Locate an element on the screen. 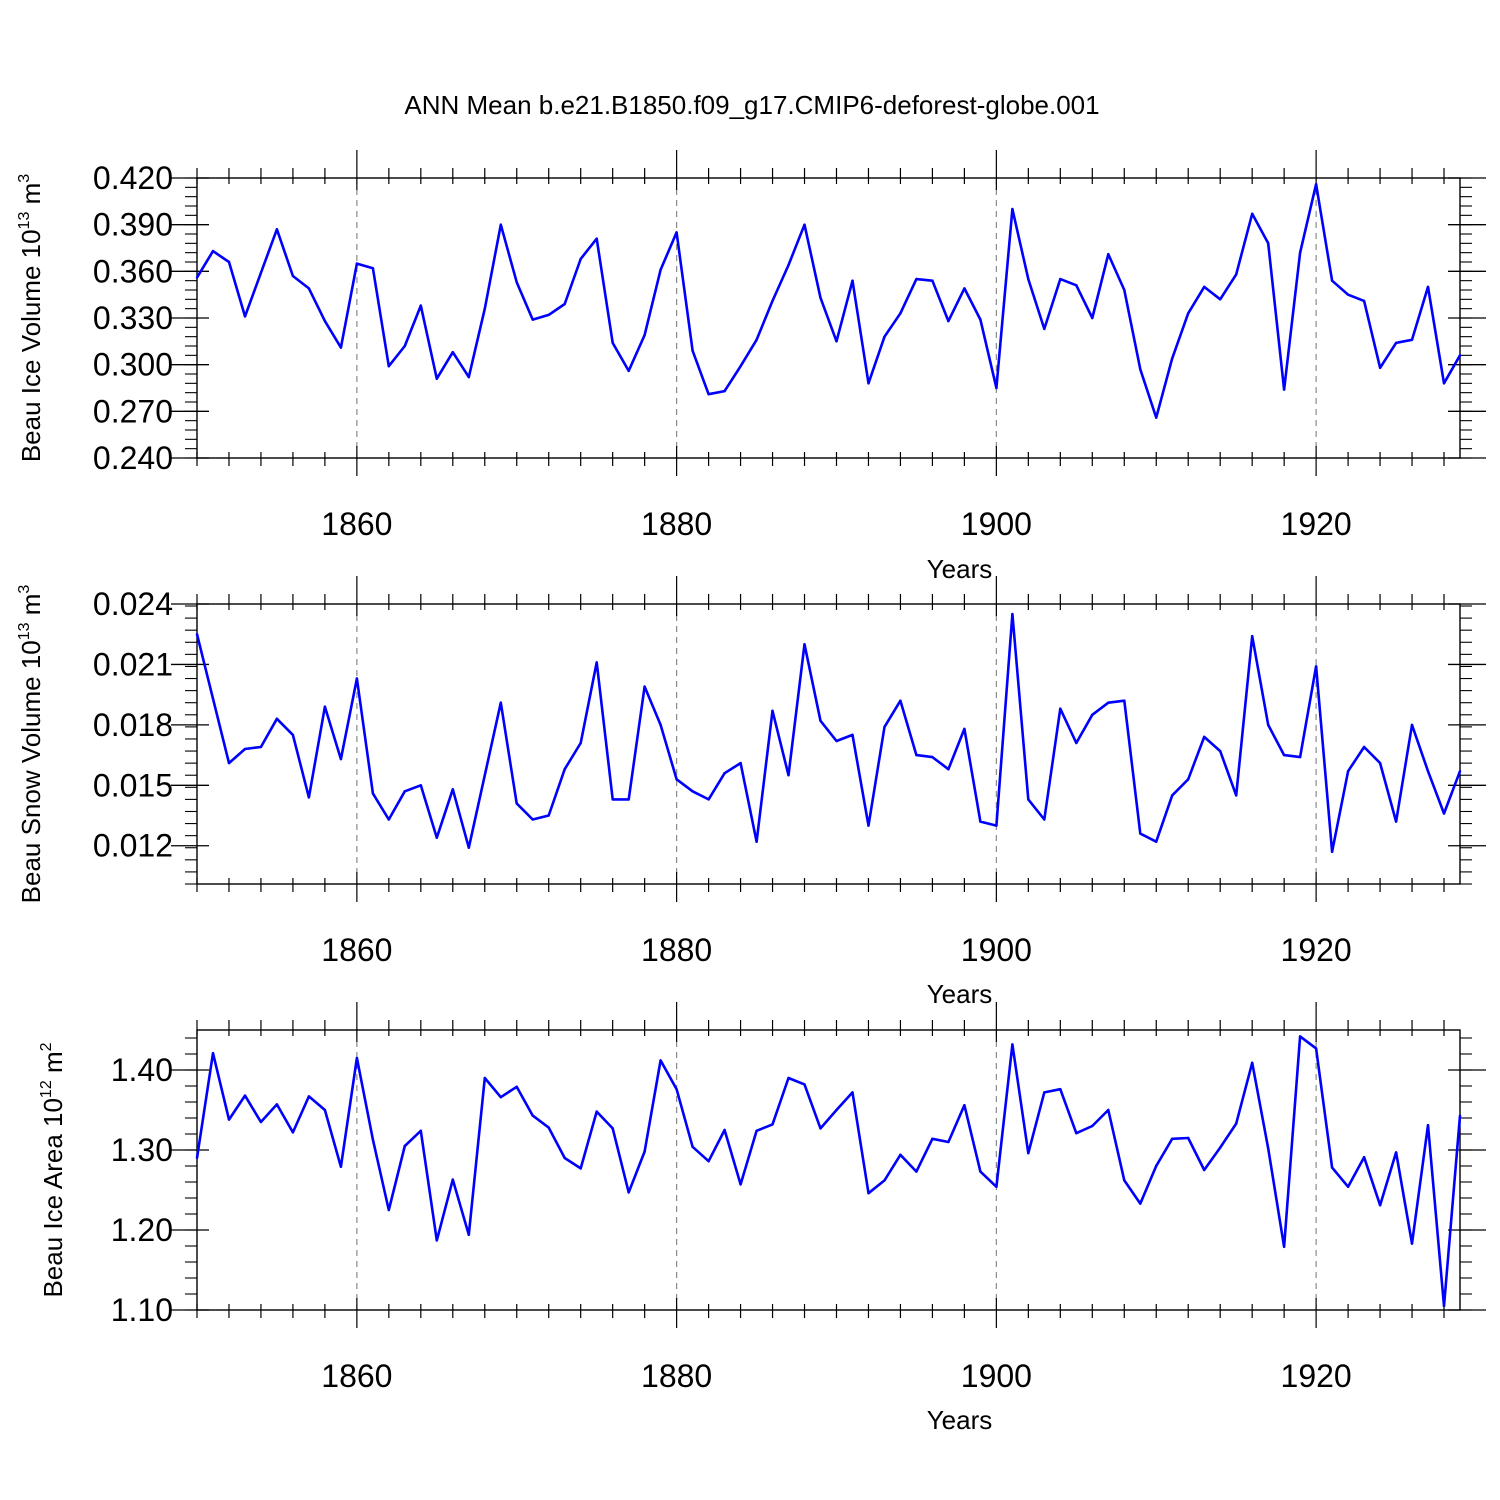  y-tick-label: 1.30 is located at coordinates (142, 1150).